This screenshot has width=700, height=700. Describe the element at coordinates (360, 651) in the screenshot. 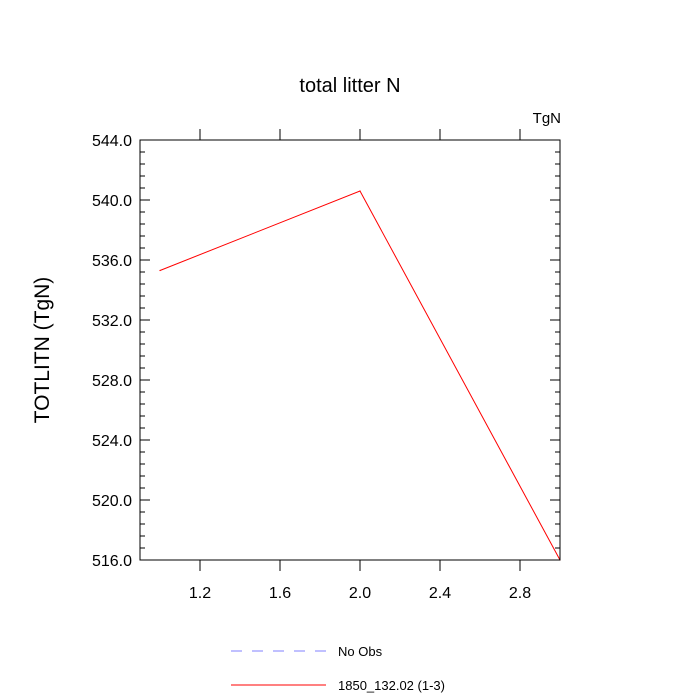

I see `legend-label-no-obs: No Obs` at that location.